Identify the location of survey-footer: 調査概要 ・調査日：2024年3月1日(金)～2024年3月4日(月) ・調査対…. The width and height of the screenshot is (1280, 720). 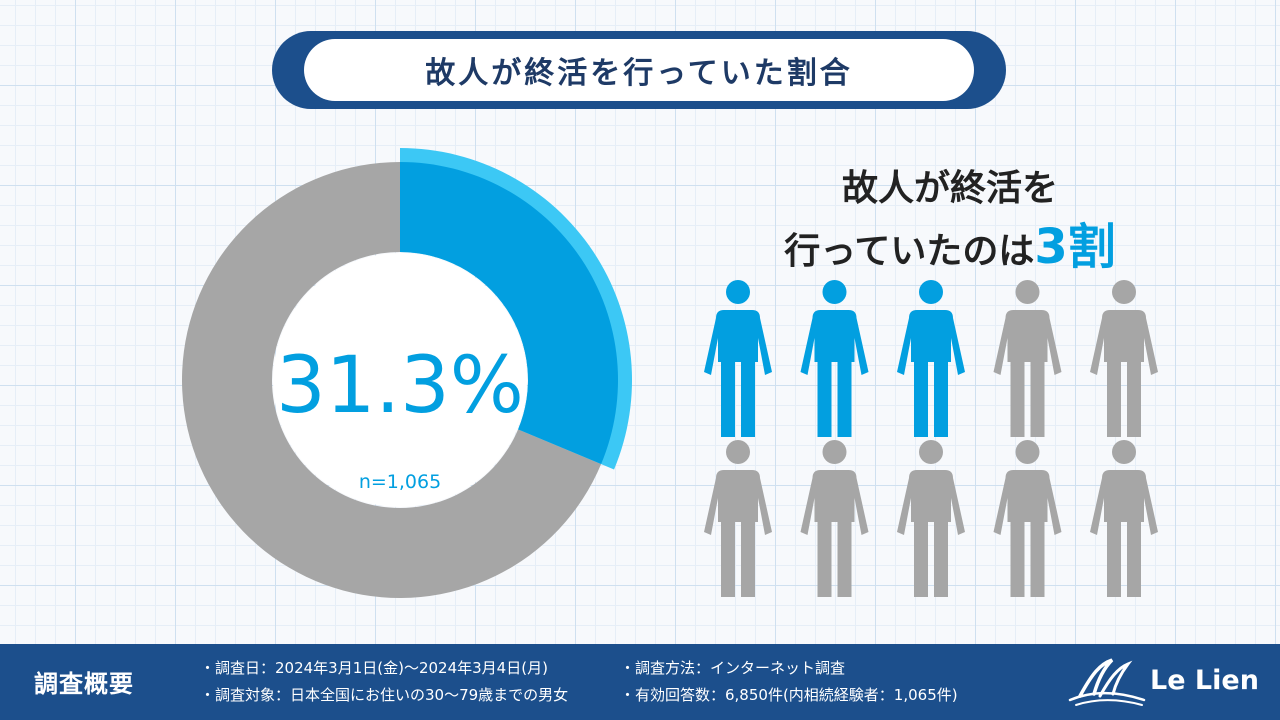
(640, 682).